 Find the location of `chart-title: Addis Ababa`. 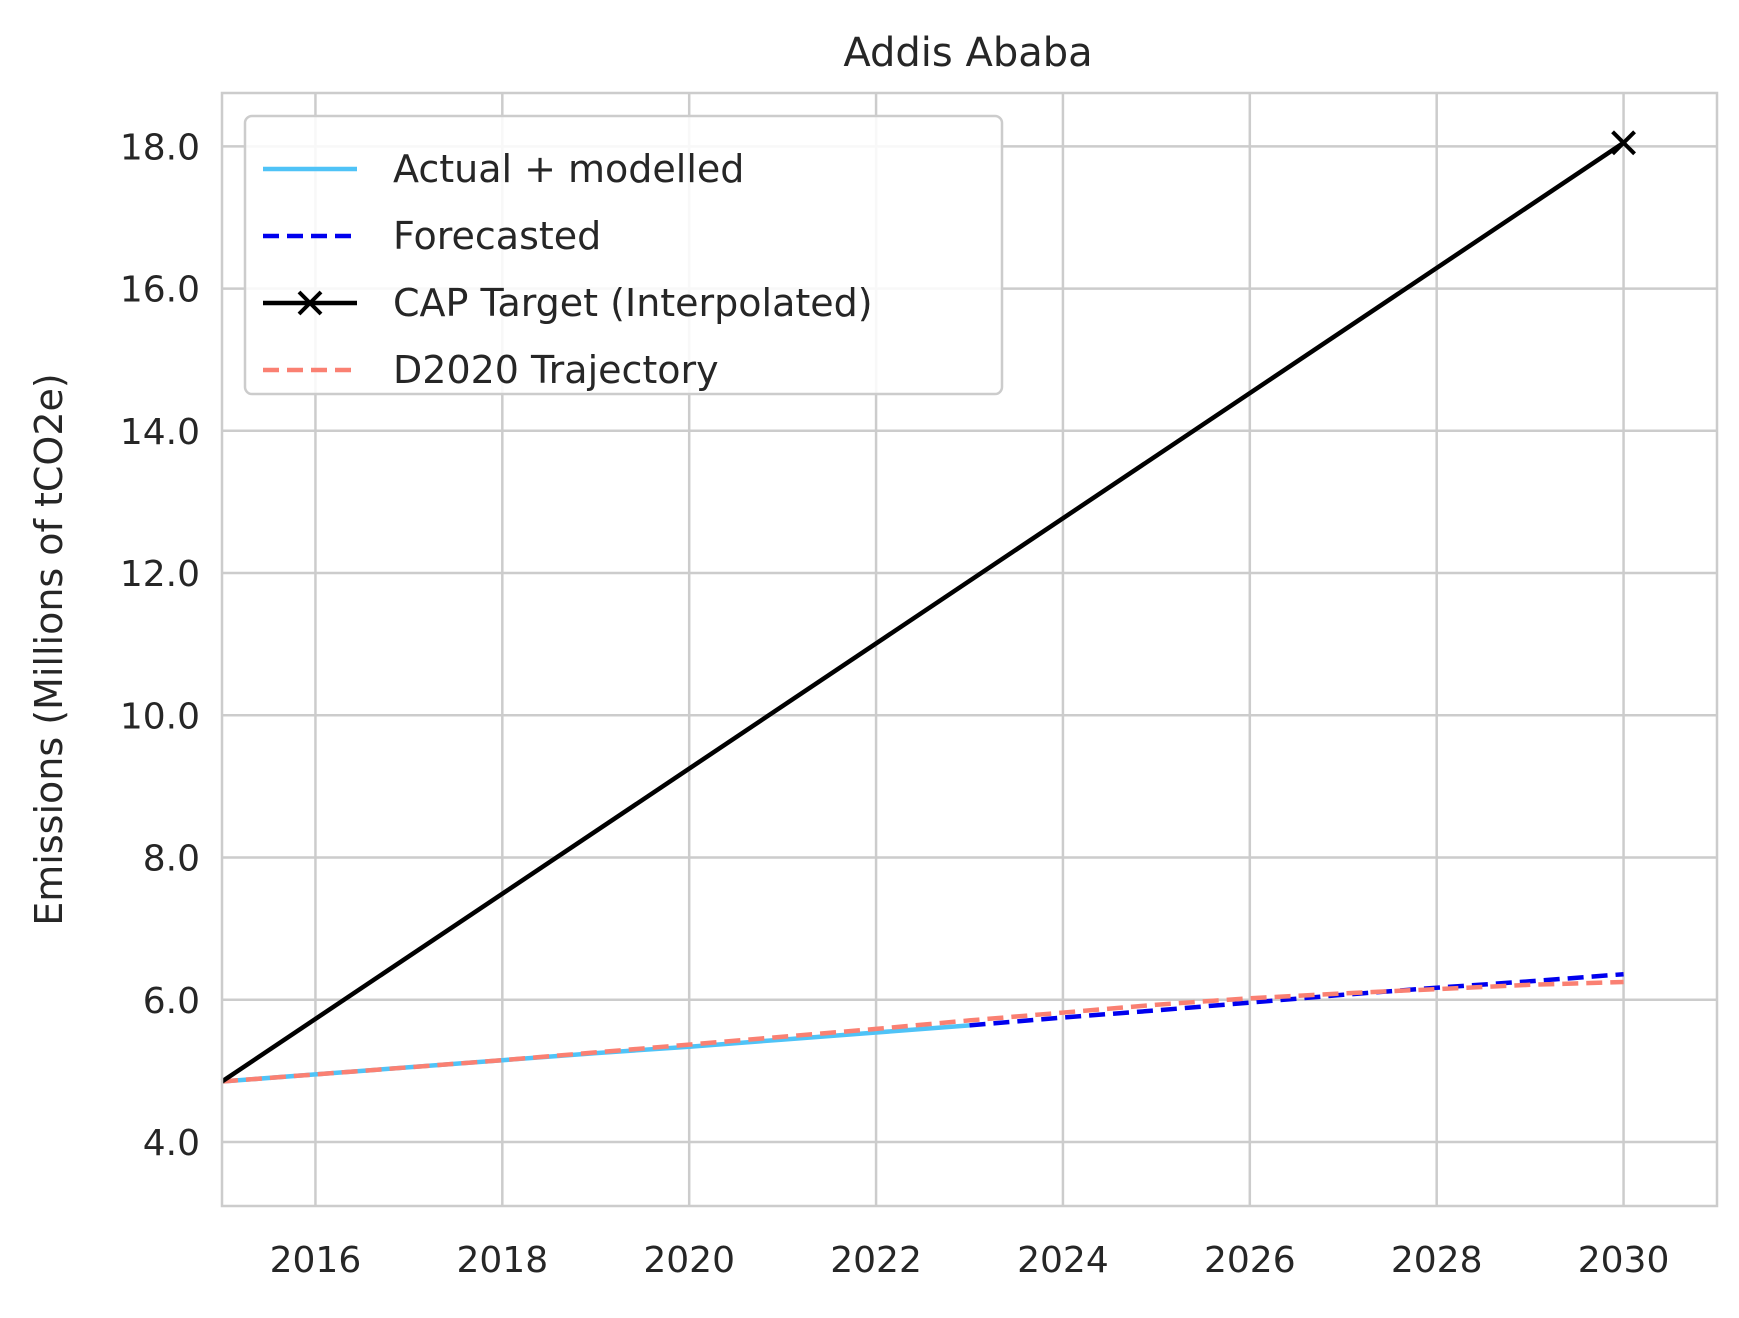

chart-title: Addis Ababa is located at coordinates (967, 53).